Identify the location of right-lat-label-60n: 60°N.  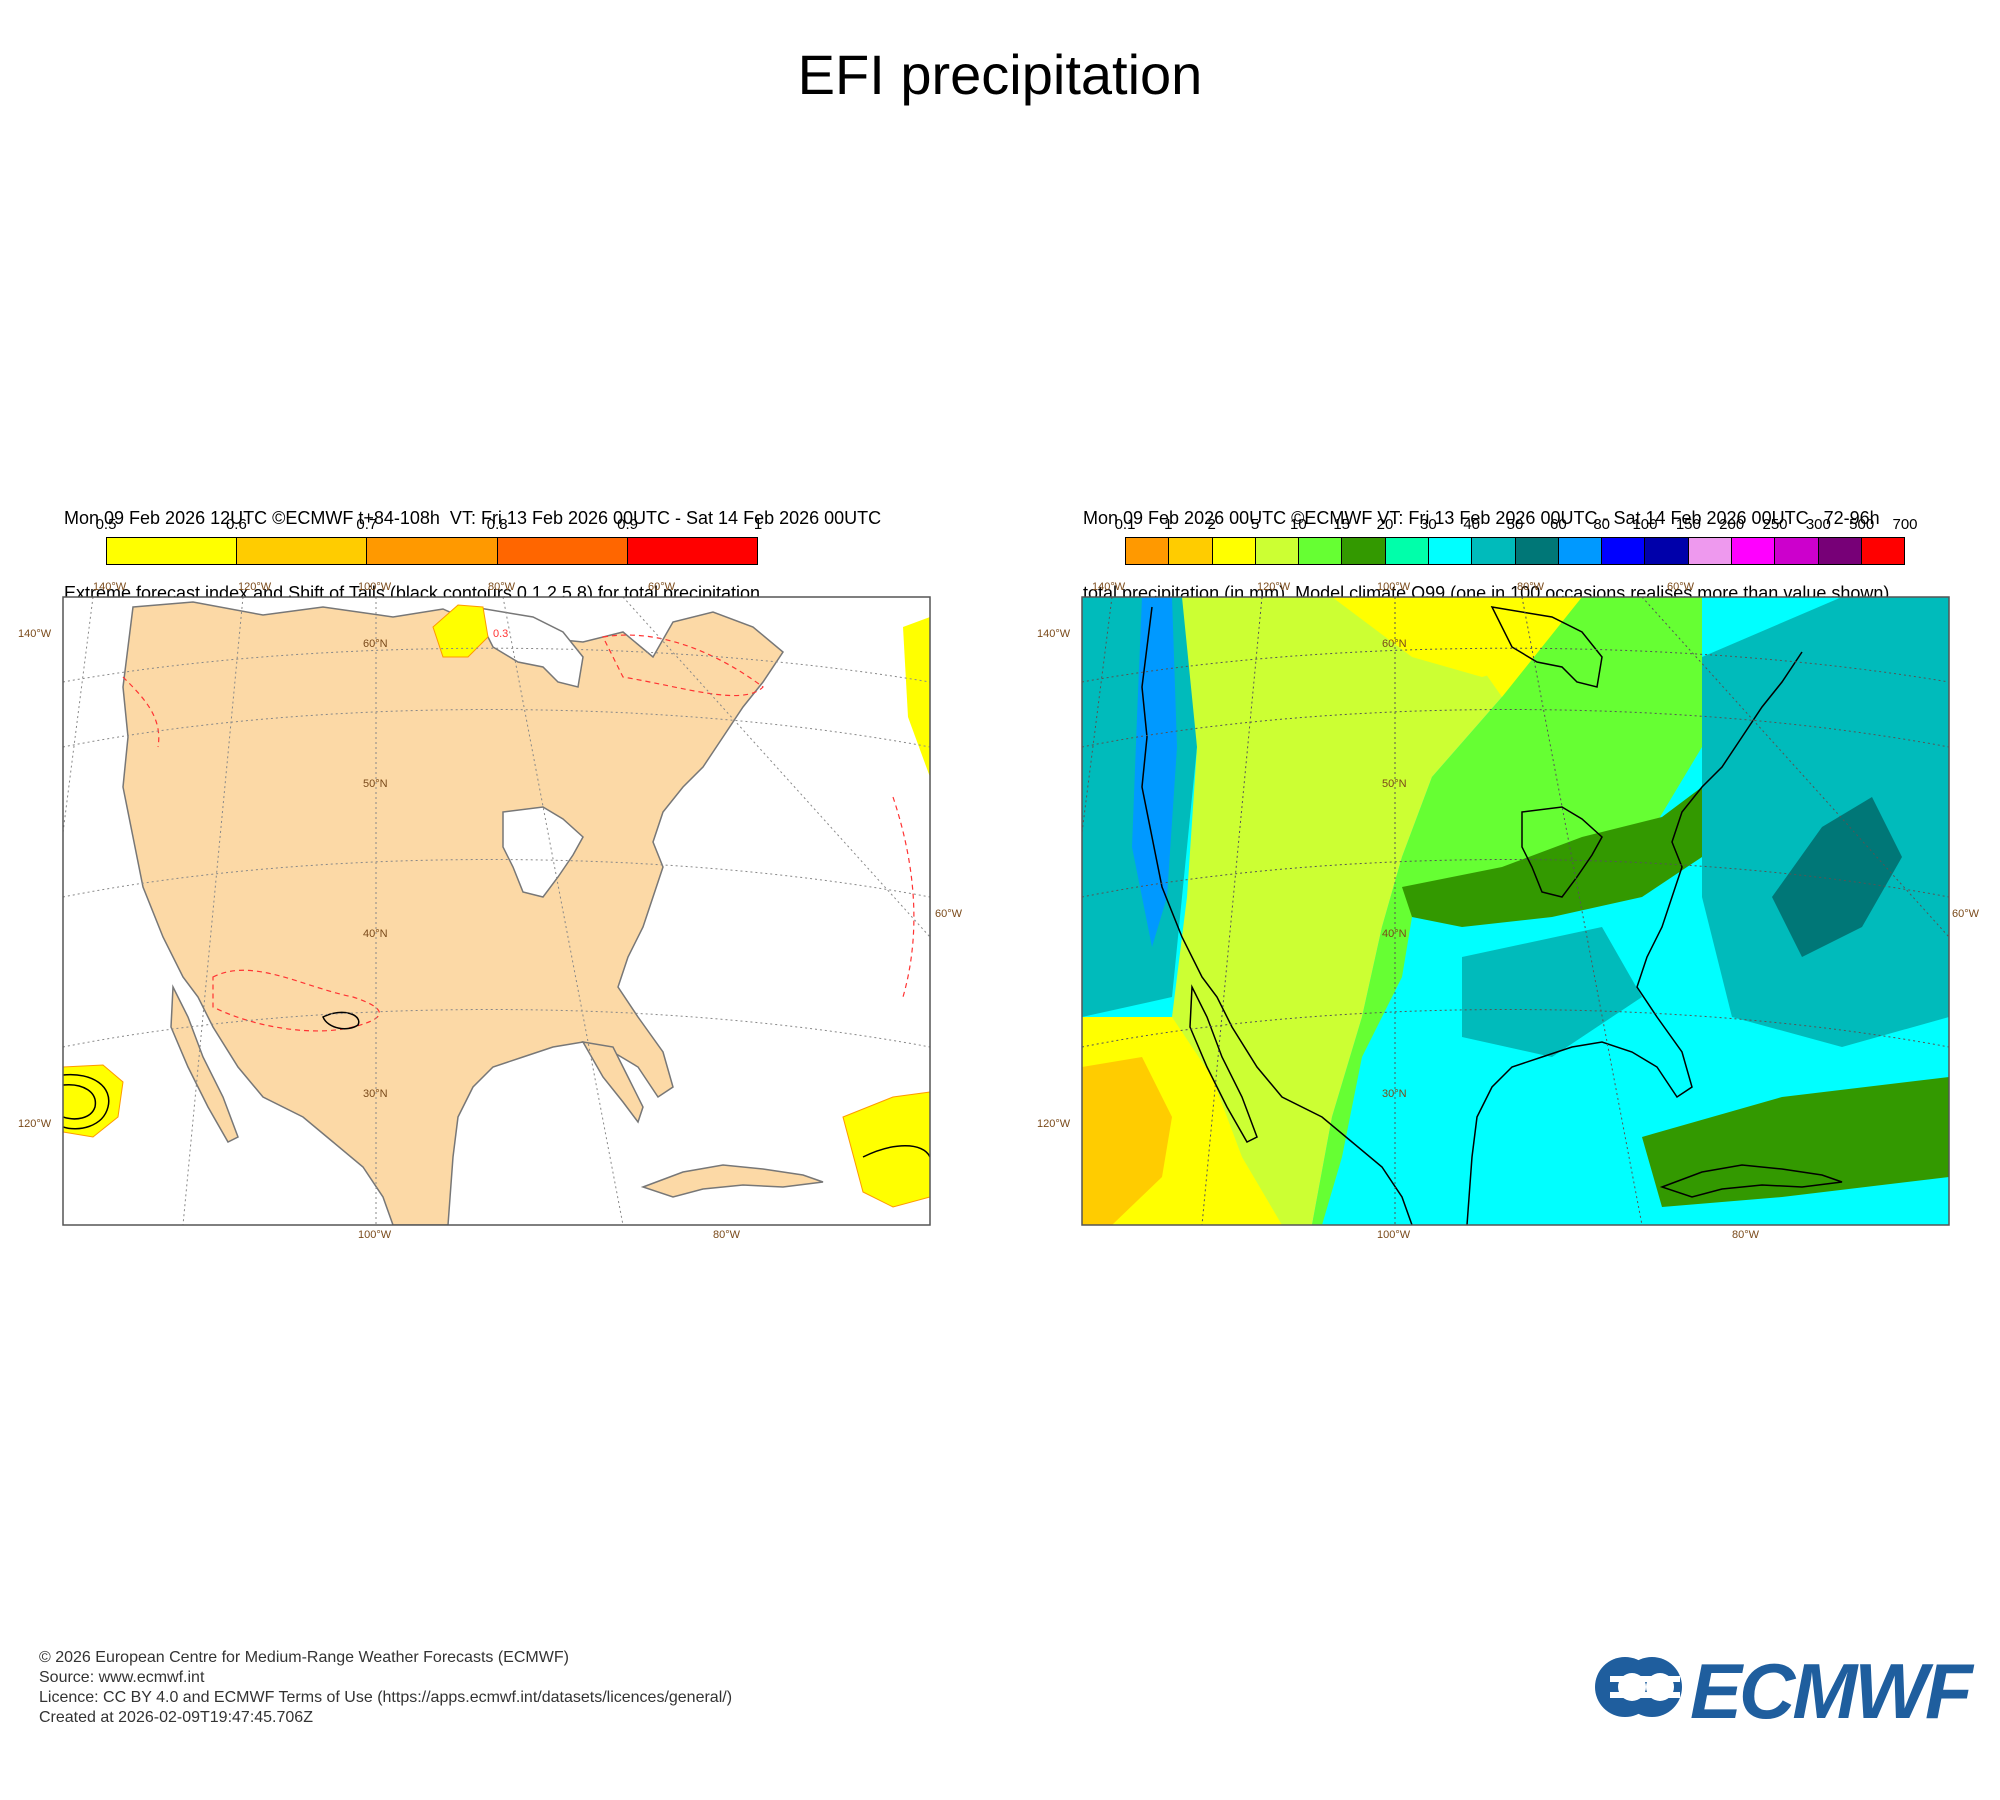
(1394, 644).